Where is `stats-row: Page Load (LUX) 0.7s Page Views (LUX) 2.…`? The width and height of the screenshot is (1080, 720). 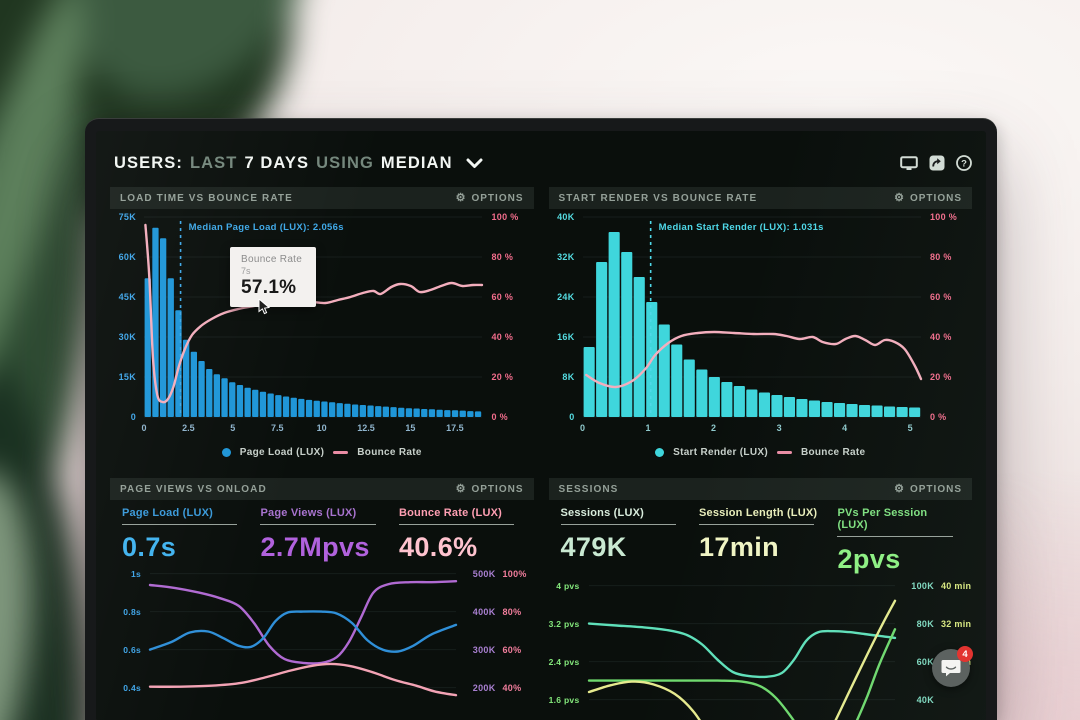
stats-row: Page Load (LUX) 0.7s Page Views (LUX) 2.… is located at coordinates (322, 531).